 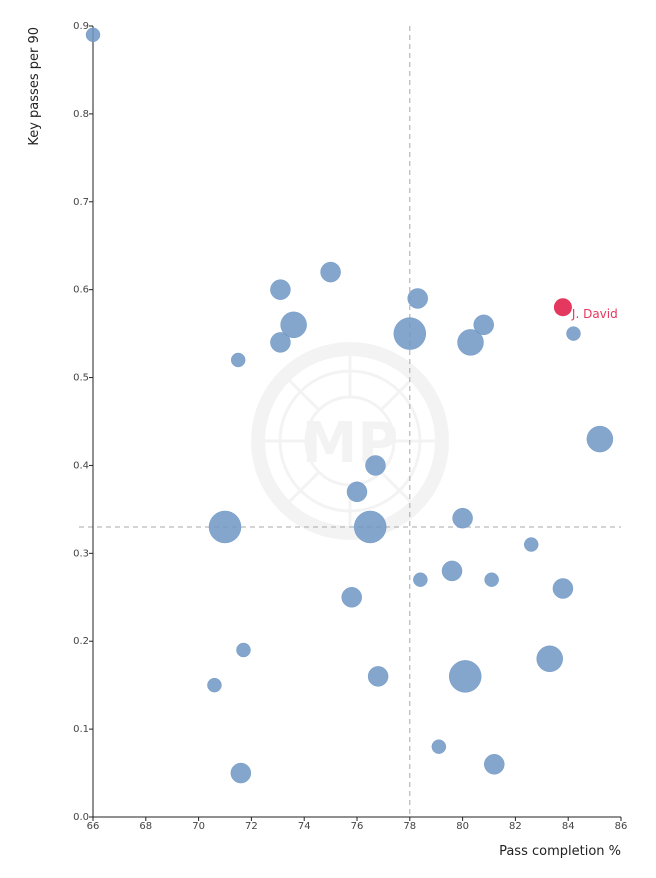 I want to click on watermark-logo: MP, so click(x=350, y=441).